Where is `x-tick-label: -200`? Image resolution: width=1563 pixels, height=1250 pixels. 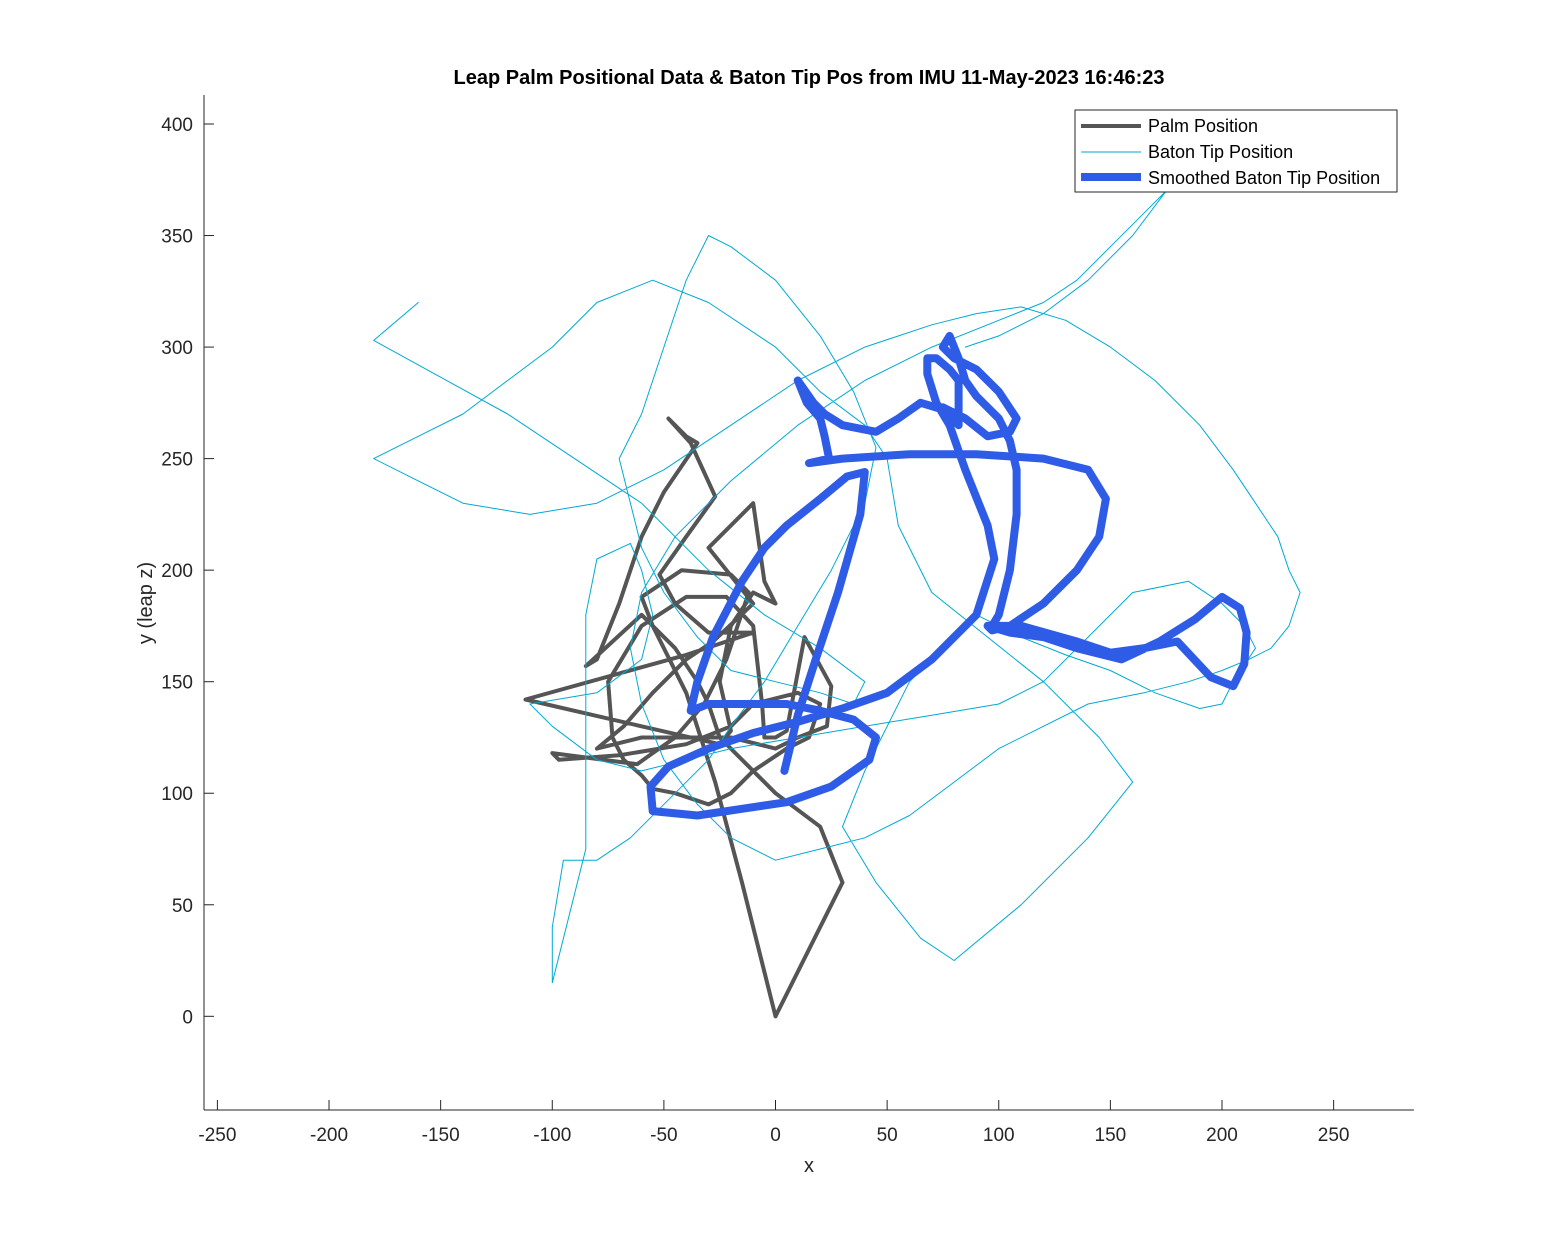
x-tick-label: -200 is located at coordinates (329, 1135).